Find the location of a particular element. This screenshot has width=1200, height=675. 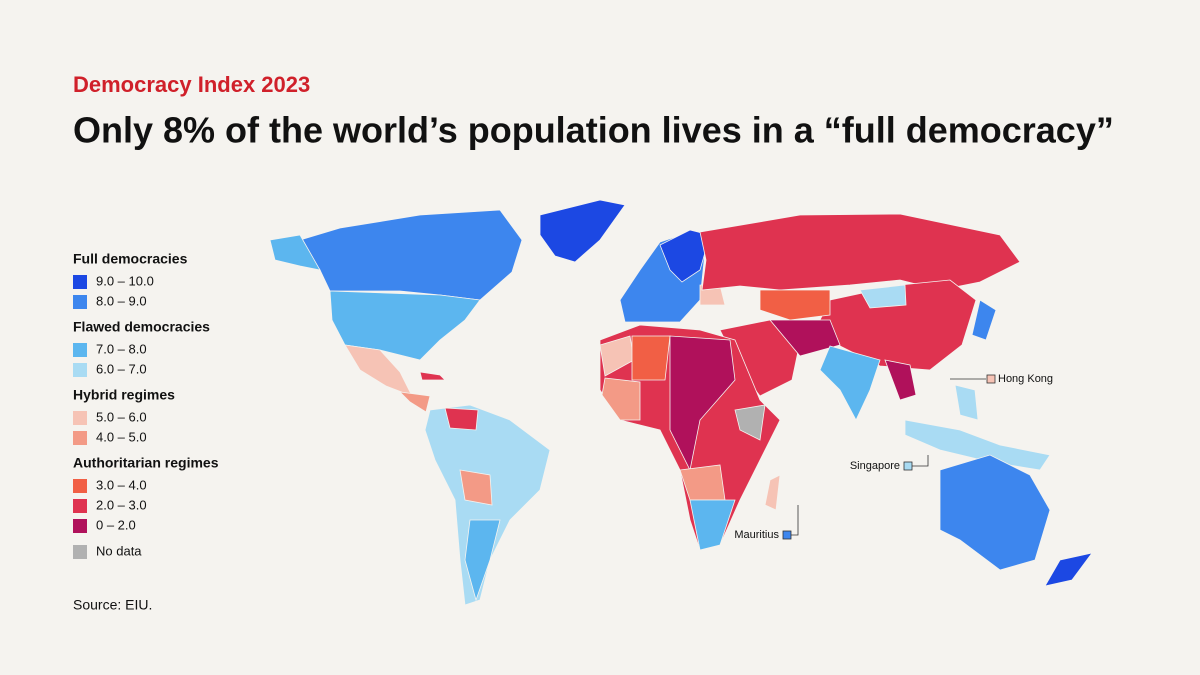

callout-label: Hong Kong is located at coordinates (1025, 379).